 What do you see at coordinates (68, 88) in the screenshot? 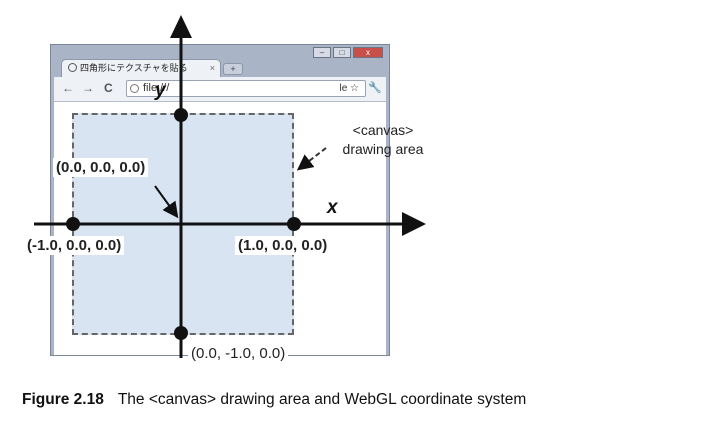
I see `back-arrow-icon: ←` at bounding box center [68, 88].